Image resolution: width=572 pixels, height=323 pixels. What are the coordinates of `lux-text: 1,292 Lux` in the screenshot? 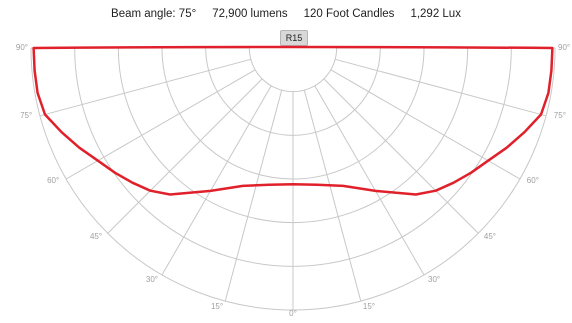 It's located at (435, 14).